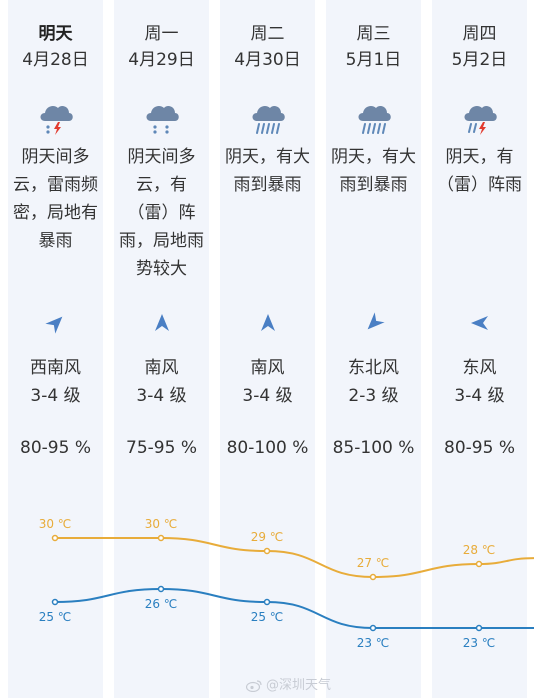  Describe the element at coordinates (161, 604) in the screenshot. I see `low-temperature-label: 26 ℃` at that location.